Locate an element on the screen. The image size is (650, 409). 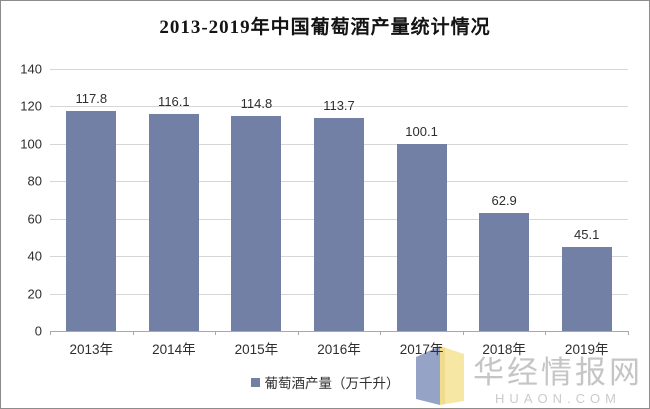
bar-value-label-2017年: 100.1 is located at coordinates (421, 131).